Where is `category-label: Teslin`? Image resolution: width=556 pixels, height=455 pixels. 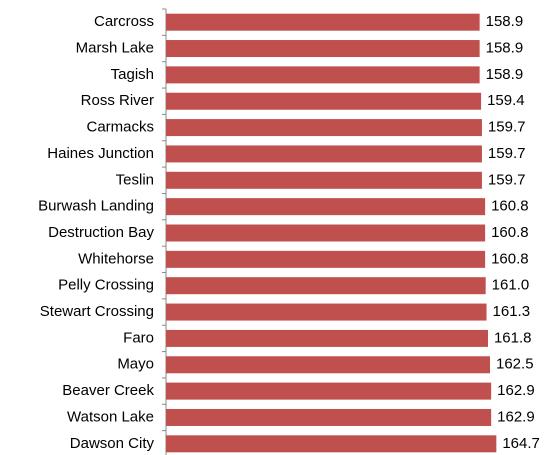 category-label: Teslin is located at coordinates (135, 179).